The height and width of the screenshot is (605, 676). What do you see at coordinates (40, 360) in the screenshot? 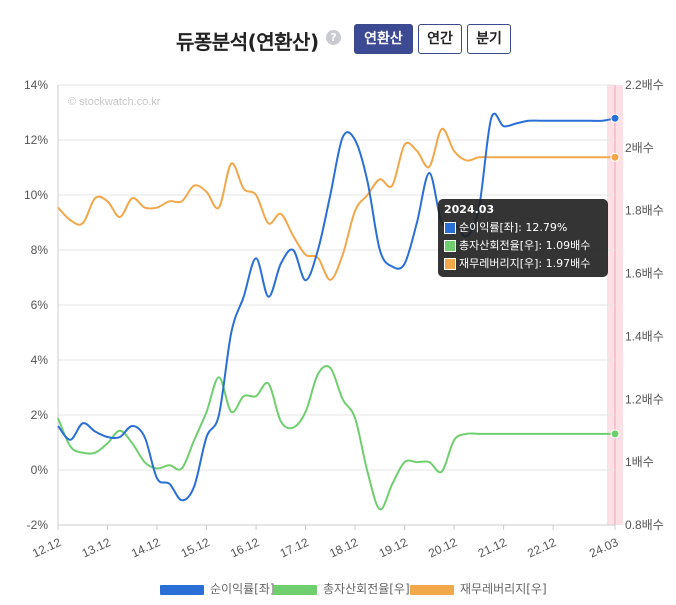
I see `y-left-tick-label: 4%` at bounding box center [40, 360].